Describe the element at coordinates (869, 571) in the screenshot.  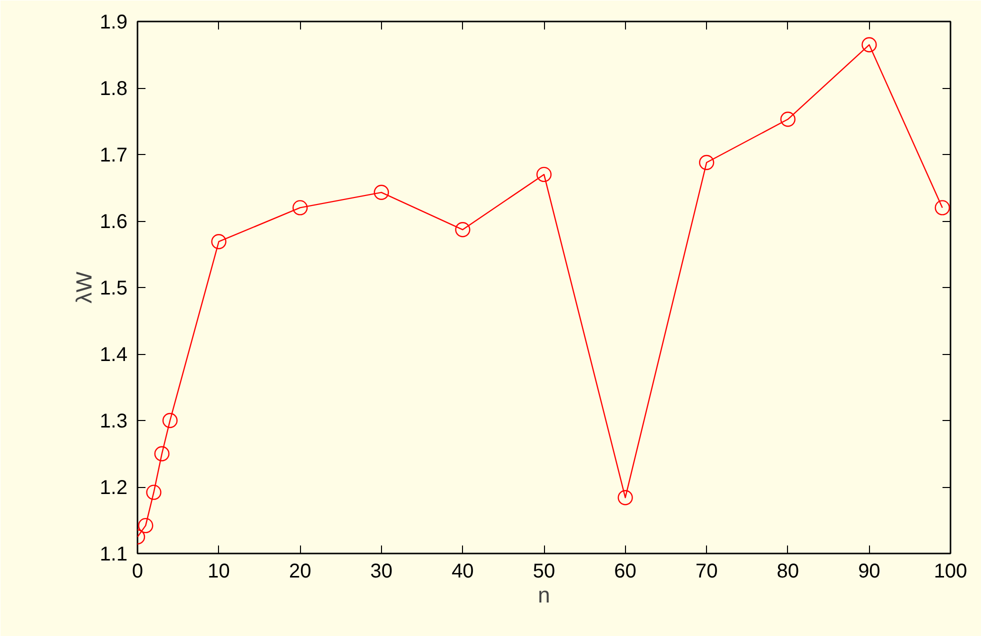
I see `x-tick-label: 90` at that location.